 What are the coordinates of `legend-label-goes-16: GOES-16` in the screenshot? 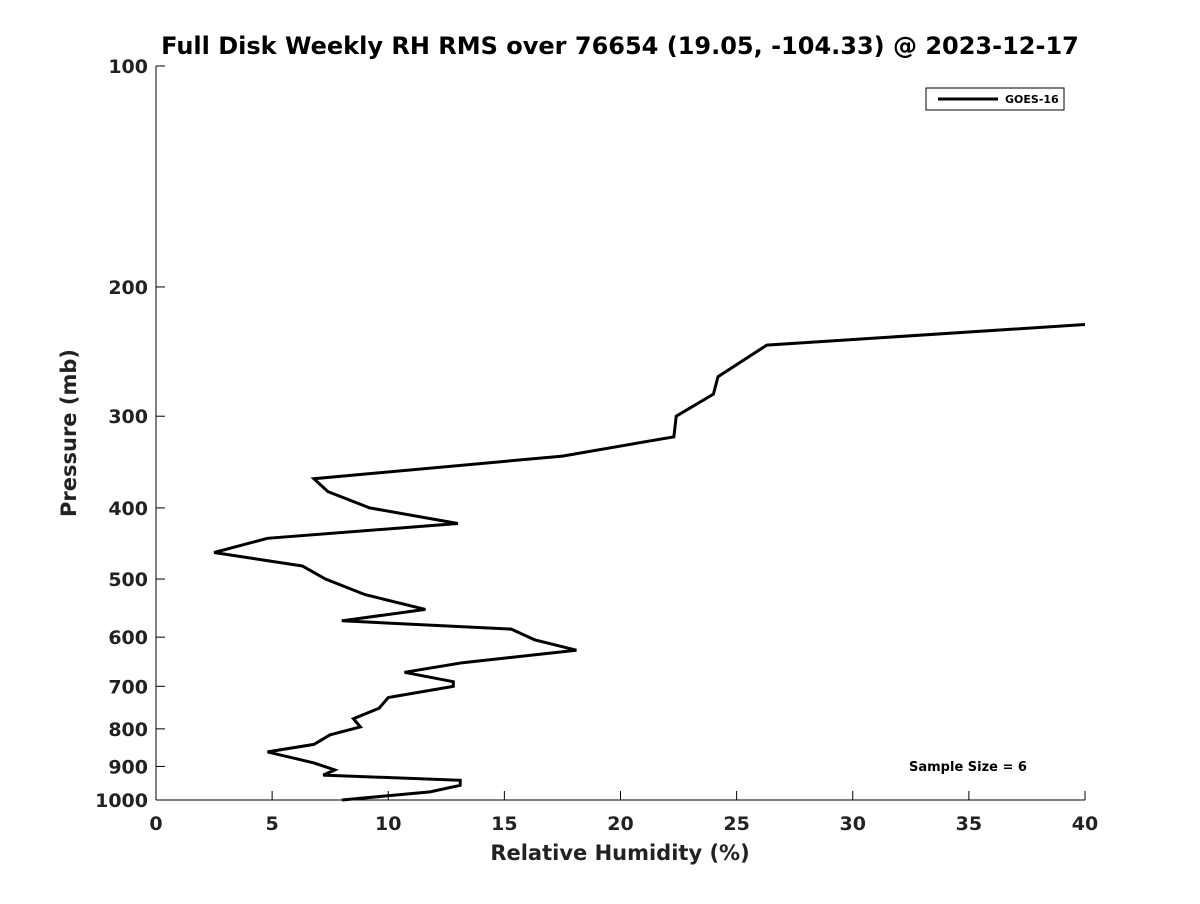 It's located at (1032, 99).